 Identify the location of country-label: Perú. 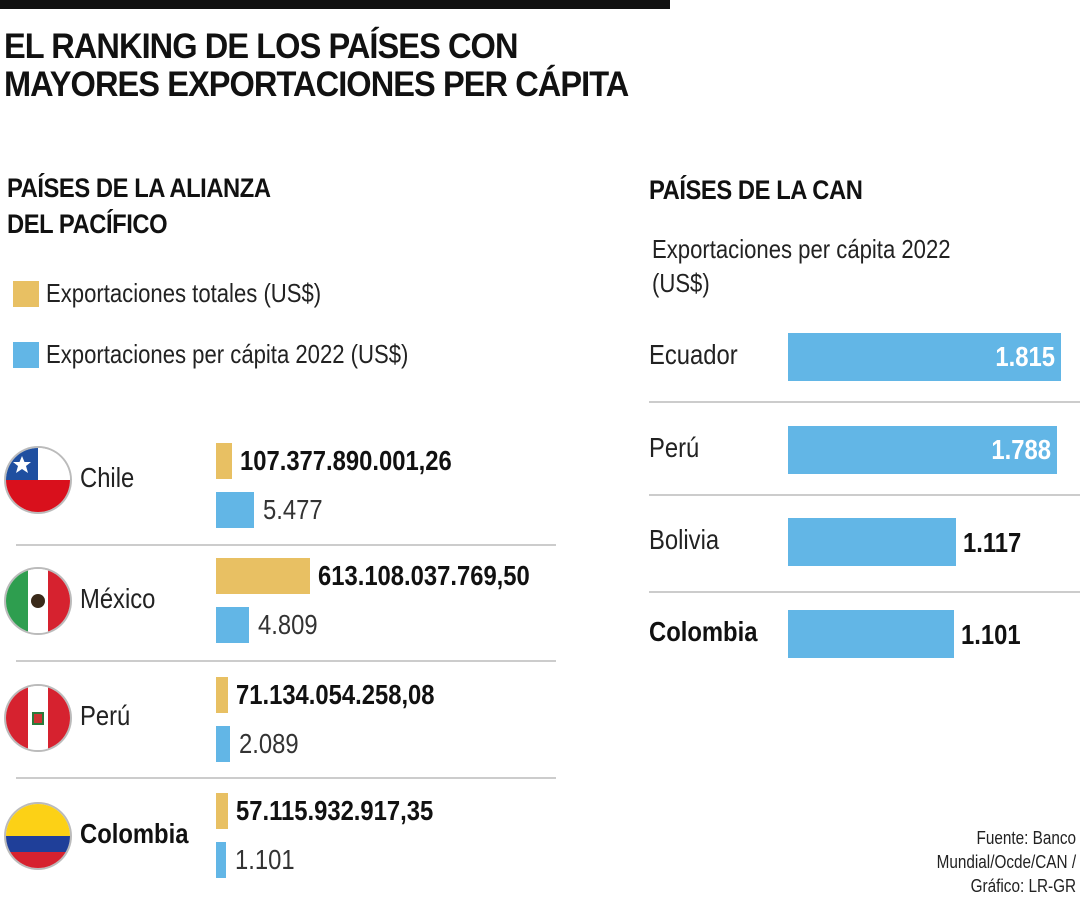
(105, 715).